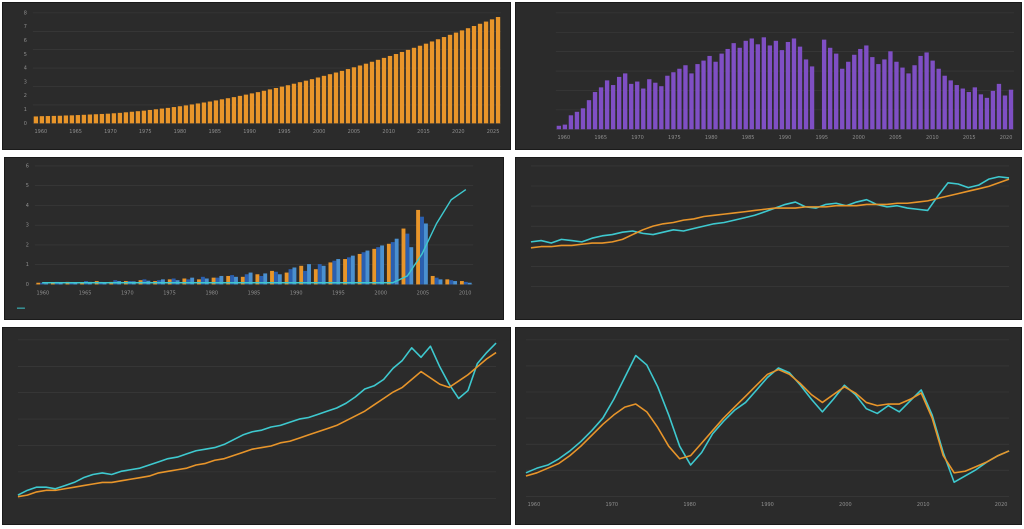 Image resolution: width=1024 pixels, height=529 pixels. I want to click on series-line-cyan, so click(770, 209).